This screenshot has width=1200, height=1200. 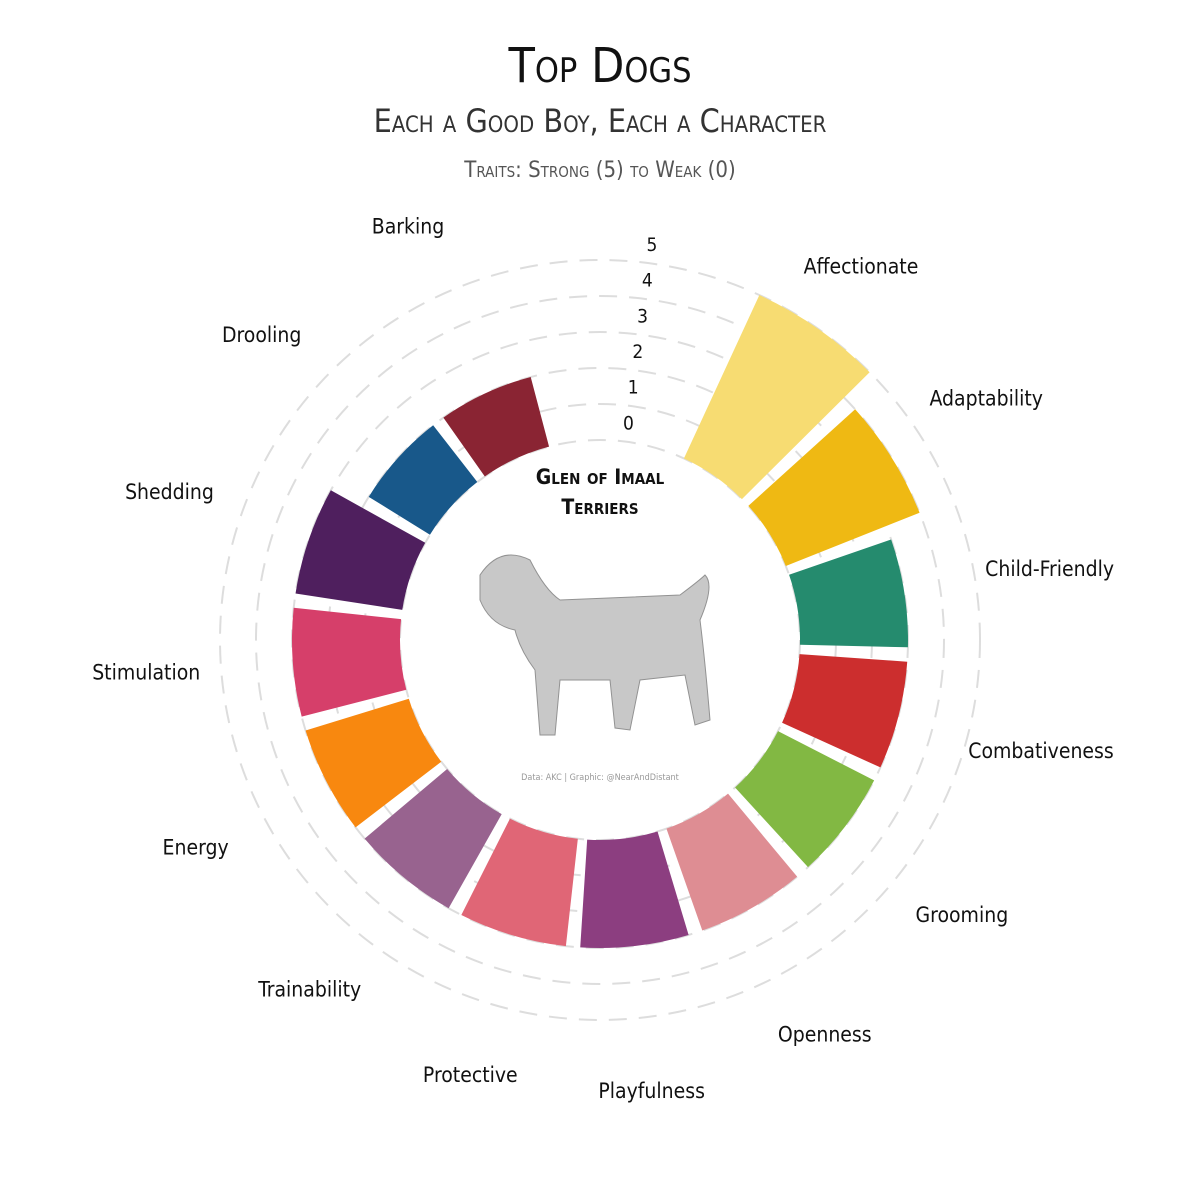 What do you see at coordinates (261, 335) in the screenshot?
I see `category-label: Drooling` at bounding box center [261, 335].